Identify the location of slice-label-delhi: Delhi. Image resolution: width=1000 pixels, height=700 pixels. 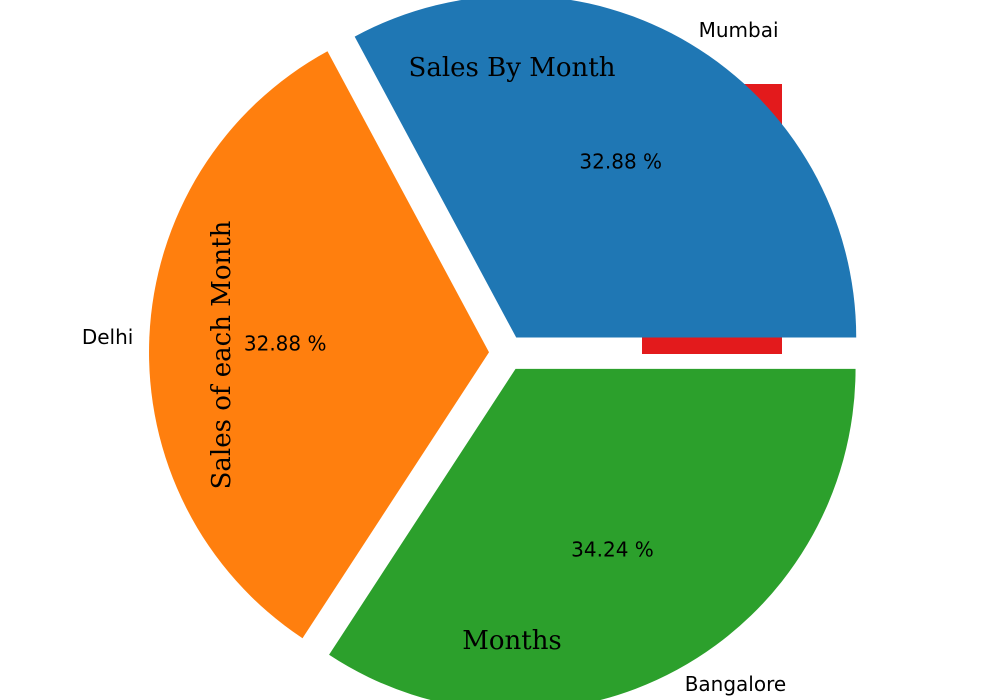
(108, 337).